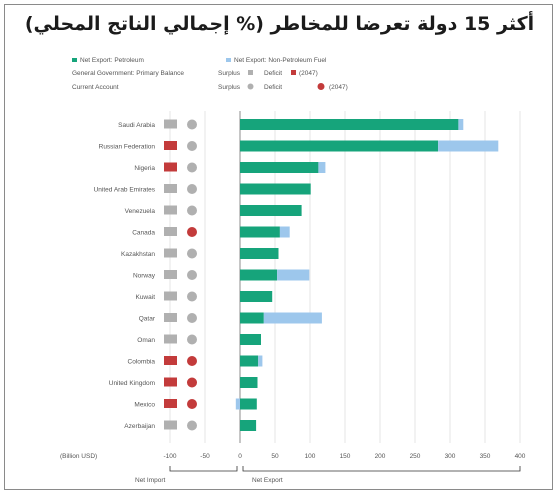  Describe the element at coordinates (267, 480) in the screenshot. I see `net-export-label: Net Export` at that location.